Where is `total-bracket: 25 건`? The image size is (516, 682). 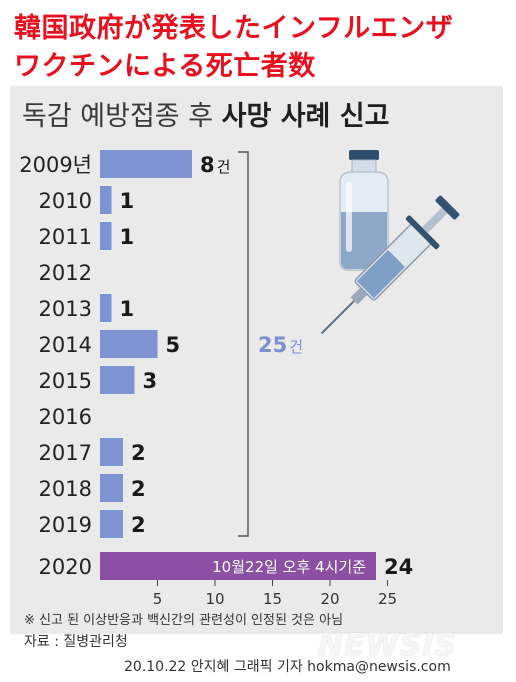
total-bracket: 25 건 is located at coordinates (270, 344).